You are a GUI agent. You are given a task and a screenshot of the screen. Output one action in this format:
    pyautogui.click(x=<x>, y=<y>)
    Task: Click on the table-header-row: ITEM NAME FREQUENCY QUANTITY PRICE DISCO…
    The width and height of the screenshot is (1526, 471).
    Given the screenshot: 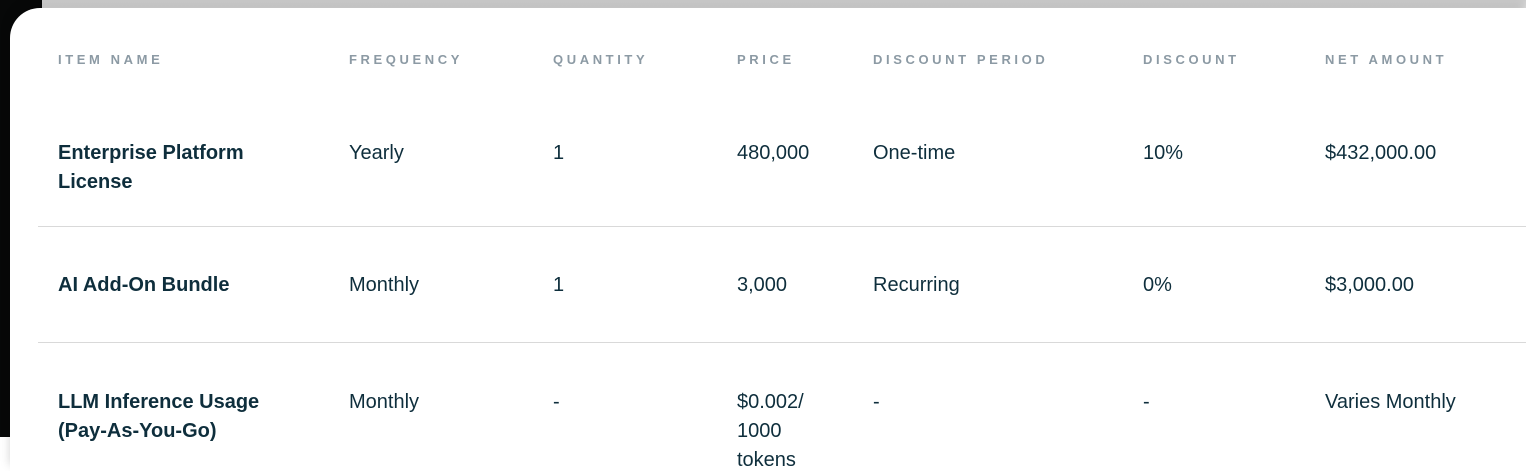 What is the action you would take?
    pyautogui.click(x=768, y=37)
    